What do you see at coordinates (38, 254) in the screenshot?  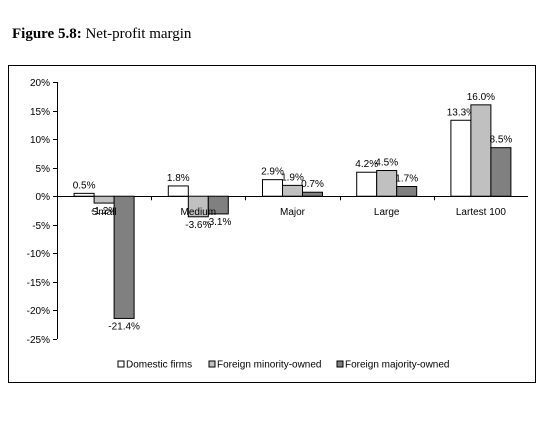 I see `y-tick-label: -10%` at bounding box center [38, 254].